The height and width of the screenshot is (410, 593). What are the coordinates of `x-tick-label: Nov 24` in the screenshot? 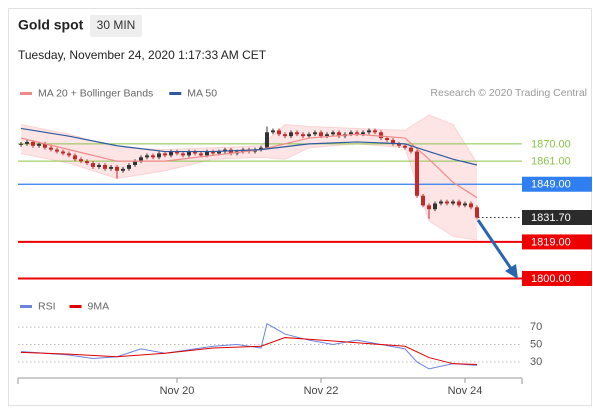 It's located at (465, 391).